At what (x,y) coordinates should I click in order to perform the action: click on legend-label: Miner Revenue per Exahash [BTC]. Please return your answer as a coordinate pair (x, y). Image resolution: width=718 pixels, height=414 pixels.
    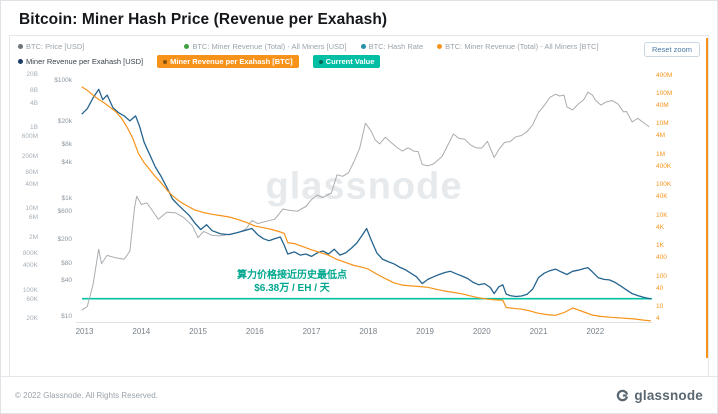
    Looking at the image, I should click on (231, 61).